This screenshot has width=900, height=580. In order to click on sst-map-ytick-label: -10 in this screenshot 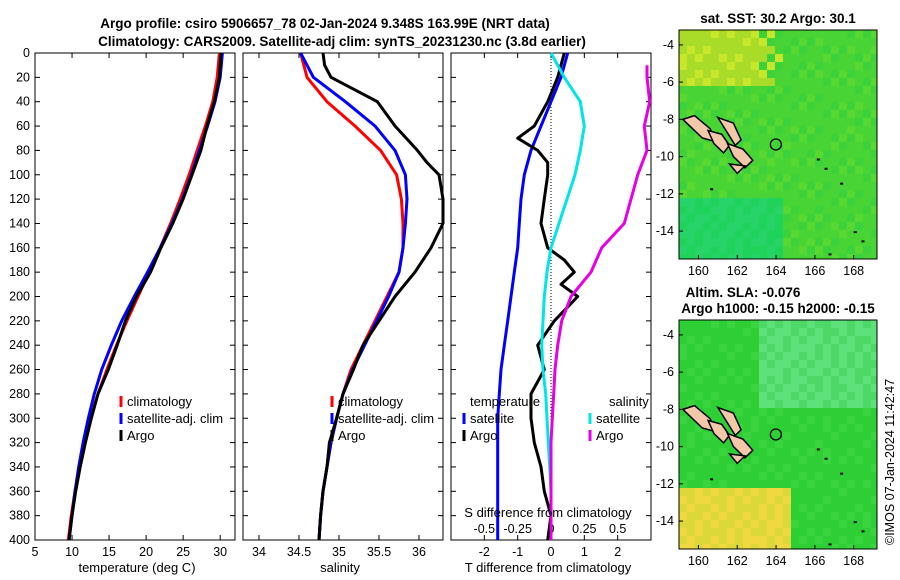, I will do `click(665, 157)`.